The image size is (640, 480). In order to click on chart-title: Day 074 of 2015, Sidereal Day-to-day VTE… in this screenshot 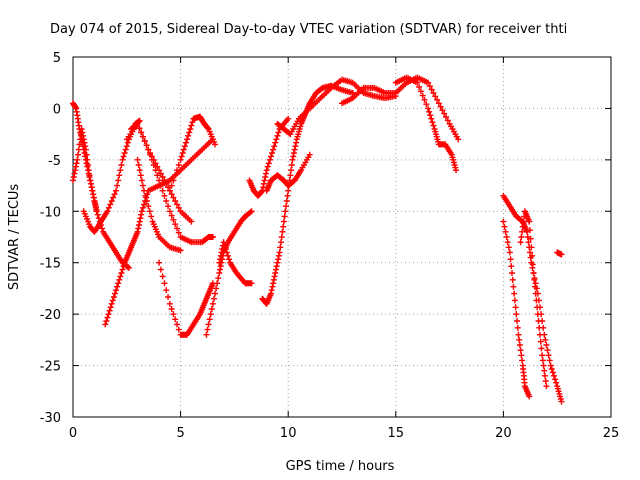, I will do `click(308, 29)`.